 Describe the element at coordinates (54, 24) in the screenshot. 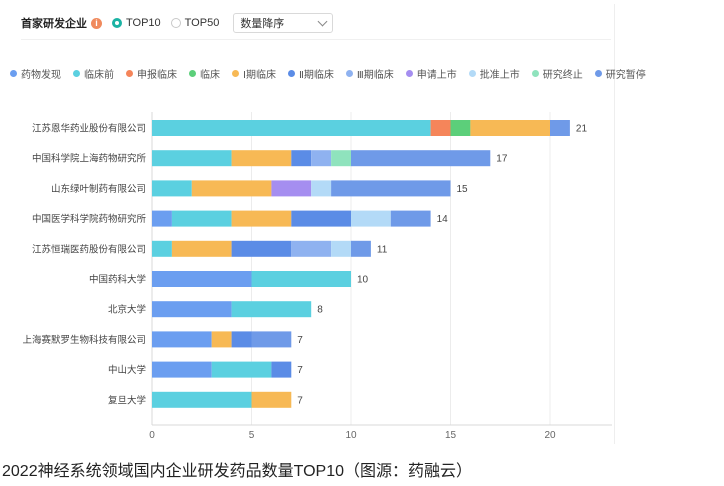

I see `toolbar-title: 首家研发企业` at that location.